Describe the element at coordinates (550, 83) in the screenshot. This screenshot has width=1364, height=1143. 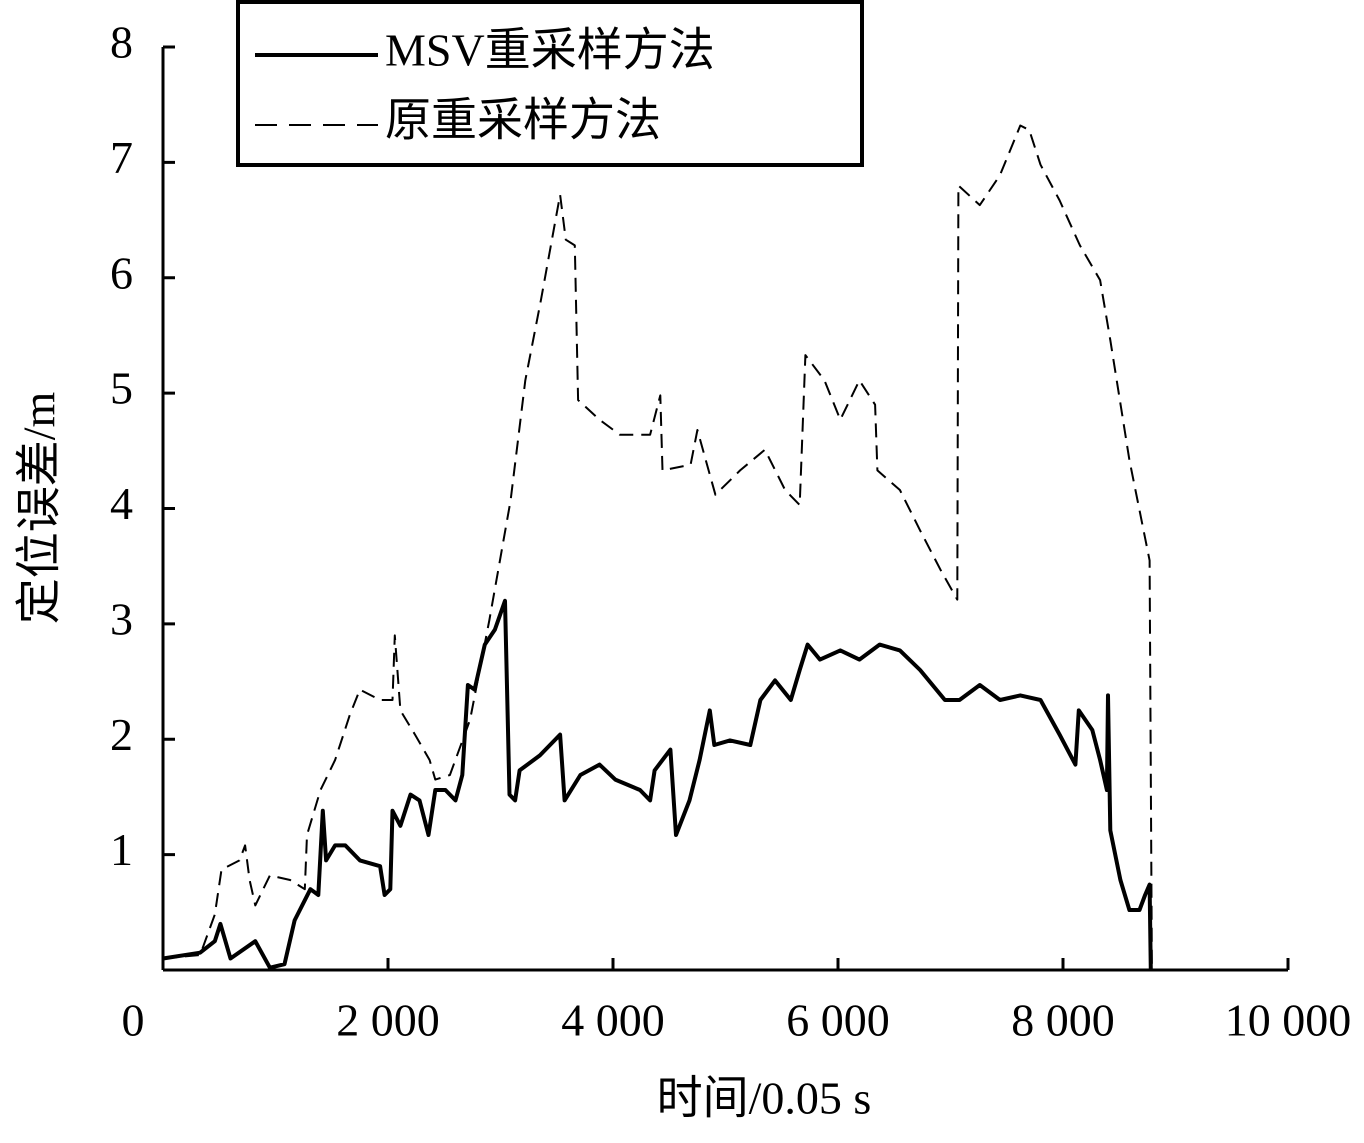
I see `legend-box` at that location.